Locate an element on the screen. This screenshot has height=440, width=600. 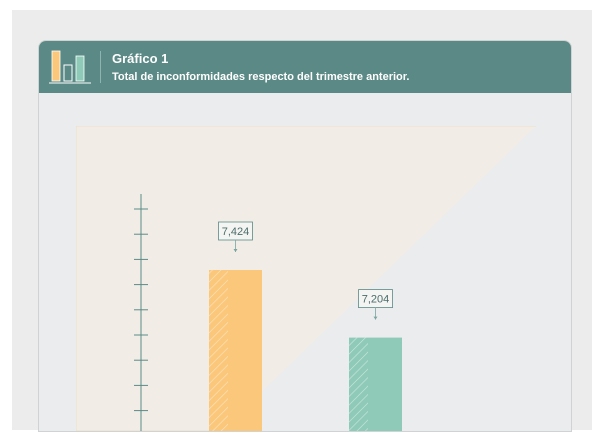
data-label: 7,424 is located at coordinates (236, 232).